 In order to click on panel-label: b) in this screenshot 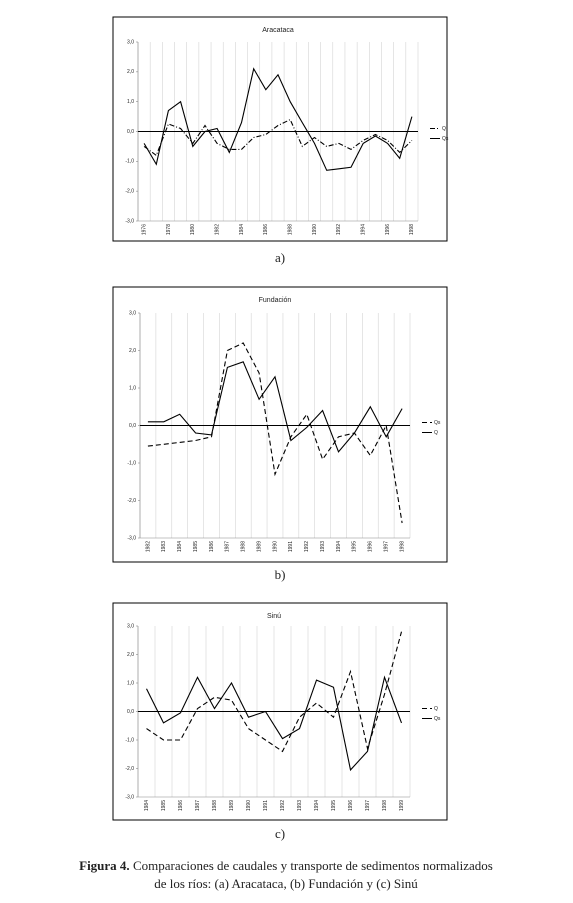, I will do `click(280, 574)`.